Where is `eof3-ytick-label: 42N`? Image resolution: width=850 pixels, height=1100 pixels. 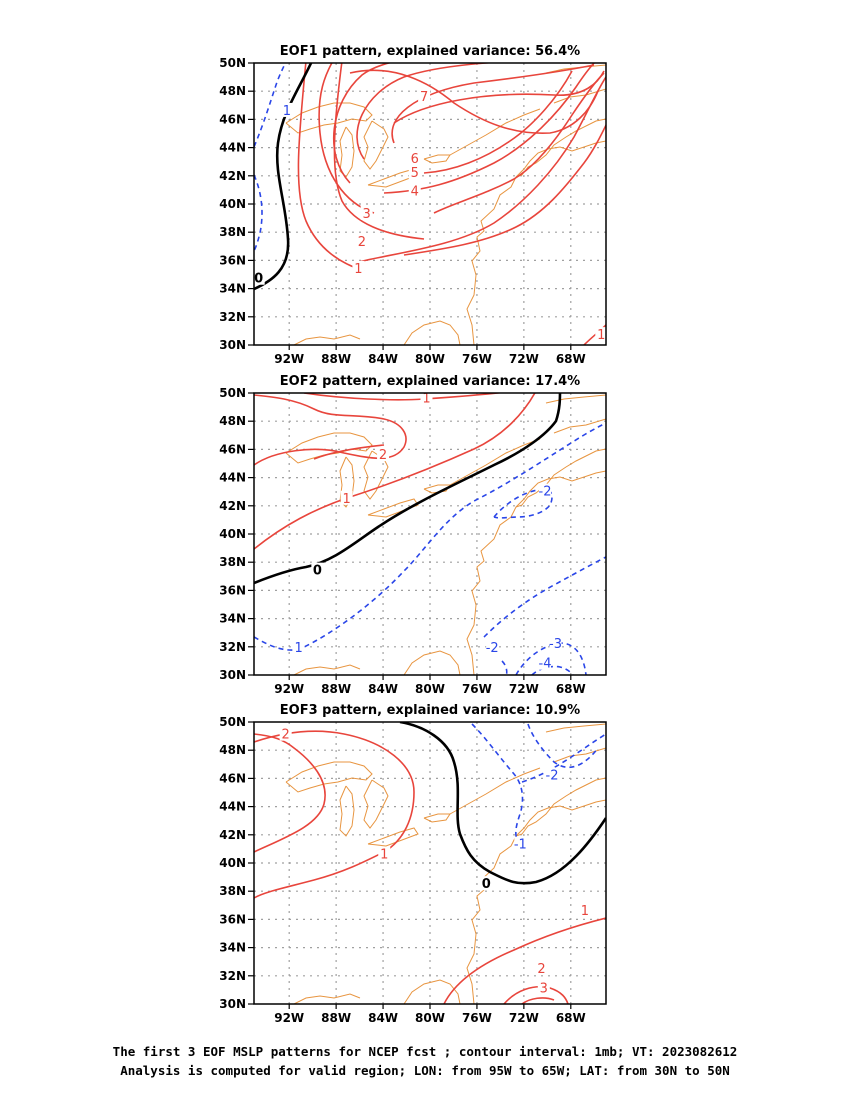
eof3-ytick-label: 42N is located at coordinates (232, 835).